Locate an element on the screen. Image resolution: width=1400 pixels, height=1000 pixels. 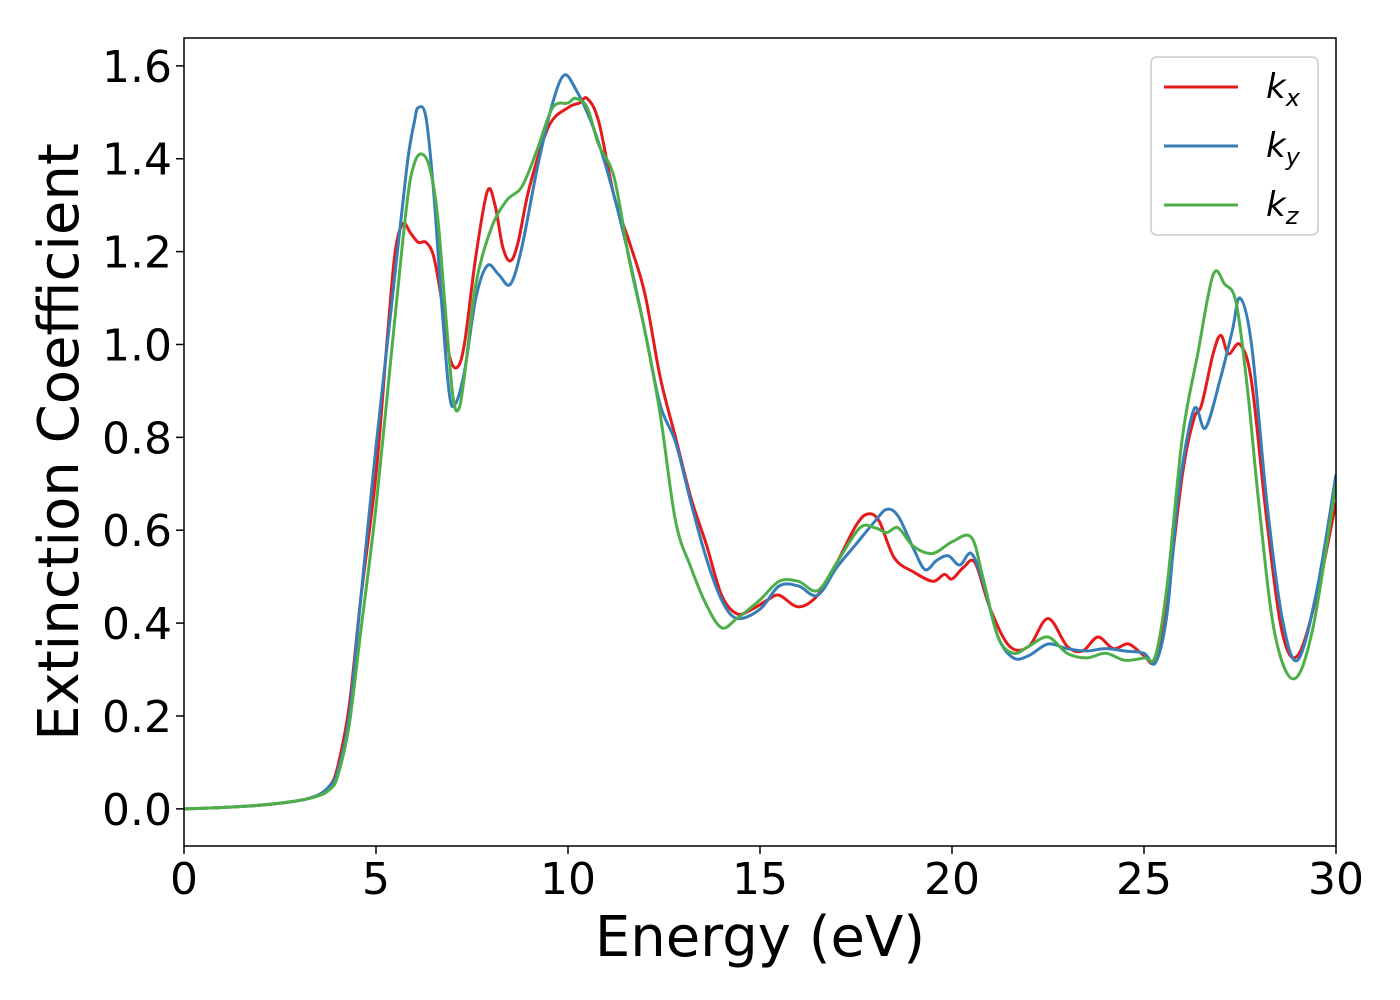
y-tick-label: 0.2 is located at coordinates (137, 717).